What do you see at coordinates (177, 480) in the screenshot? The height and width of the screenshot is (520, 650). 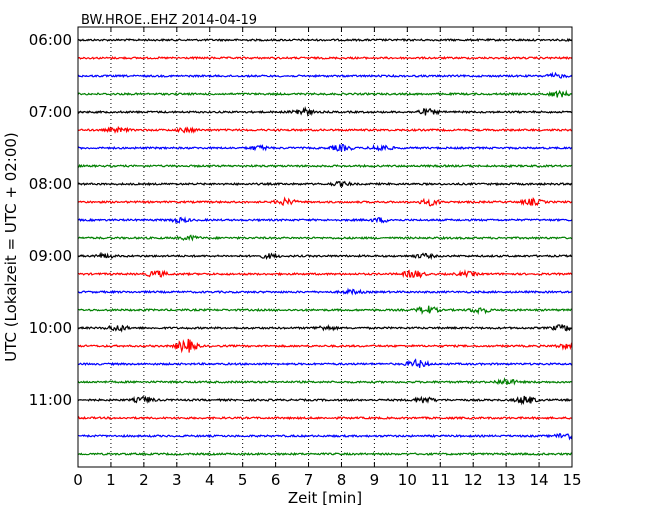 I see `x-tick-label: 3` at bounding box center [177, 480].